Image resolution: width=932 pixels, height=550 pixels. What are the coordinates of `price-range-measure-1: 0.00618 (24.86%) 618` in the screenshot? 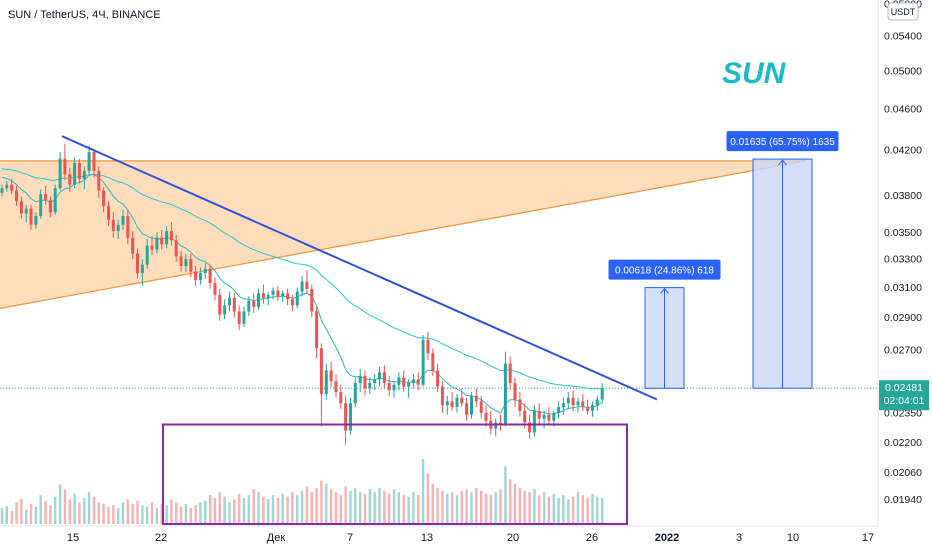 It's located at (664, 324).